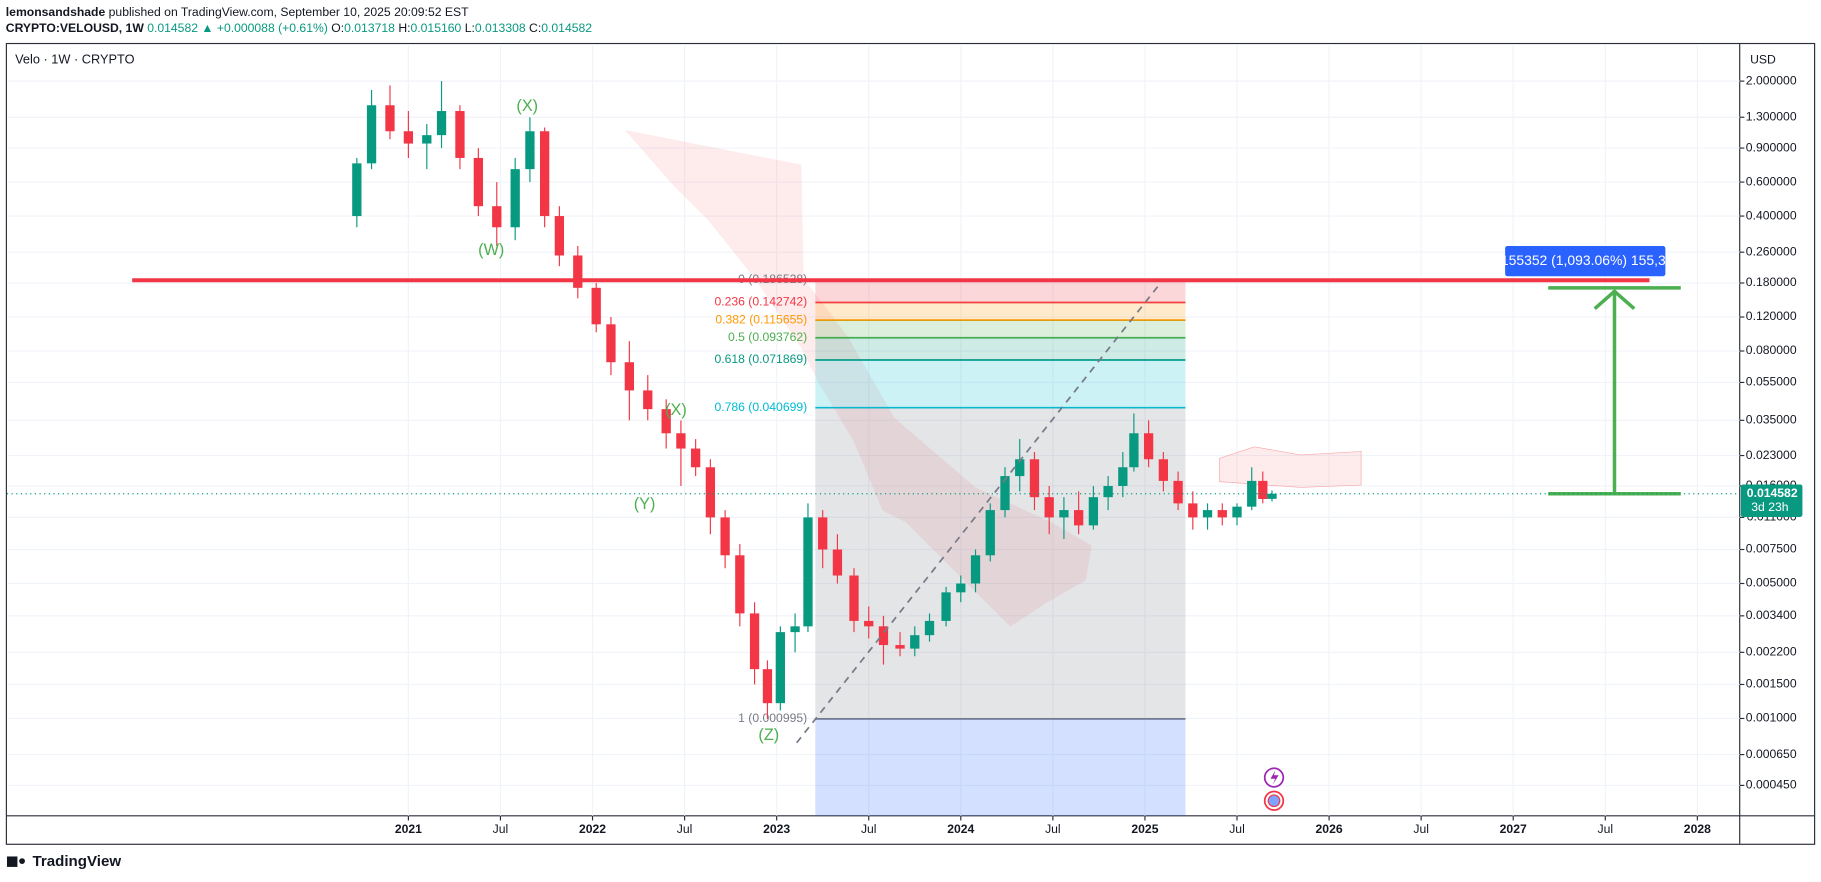  What do you see at coordinates (75, 28) in the screenshot?
I see `symbol: CRYPTO:VELOUSD, 1W` at bounding box center [75, 28].